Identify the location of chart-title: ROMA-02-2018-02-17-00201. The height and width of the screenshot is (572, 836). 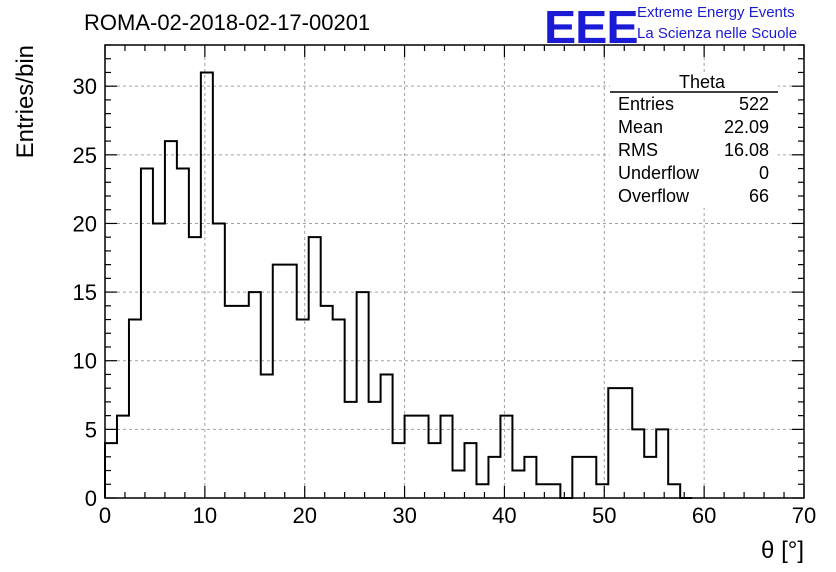
(227, 22).